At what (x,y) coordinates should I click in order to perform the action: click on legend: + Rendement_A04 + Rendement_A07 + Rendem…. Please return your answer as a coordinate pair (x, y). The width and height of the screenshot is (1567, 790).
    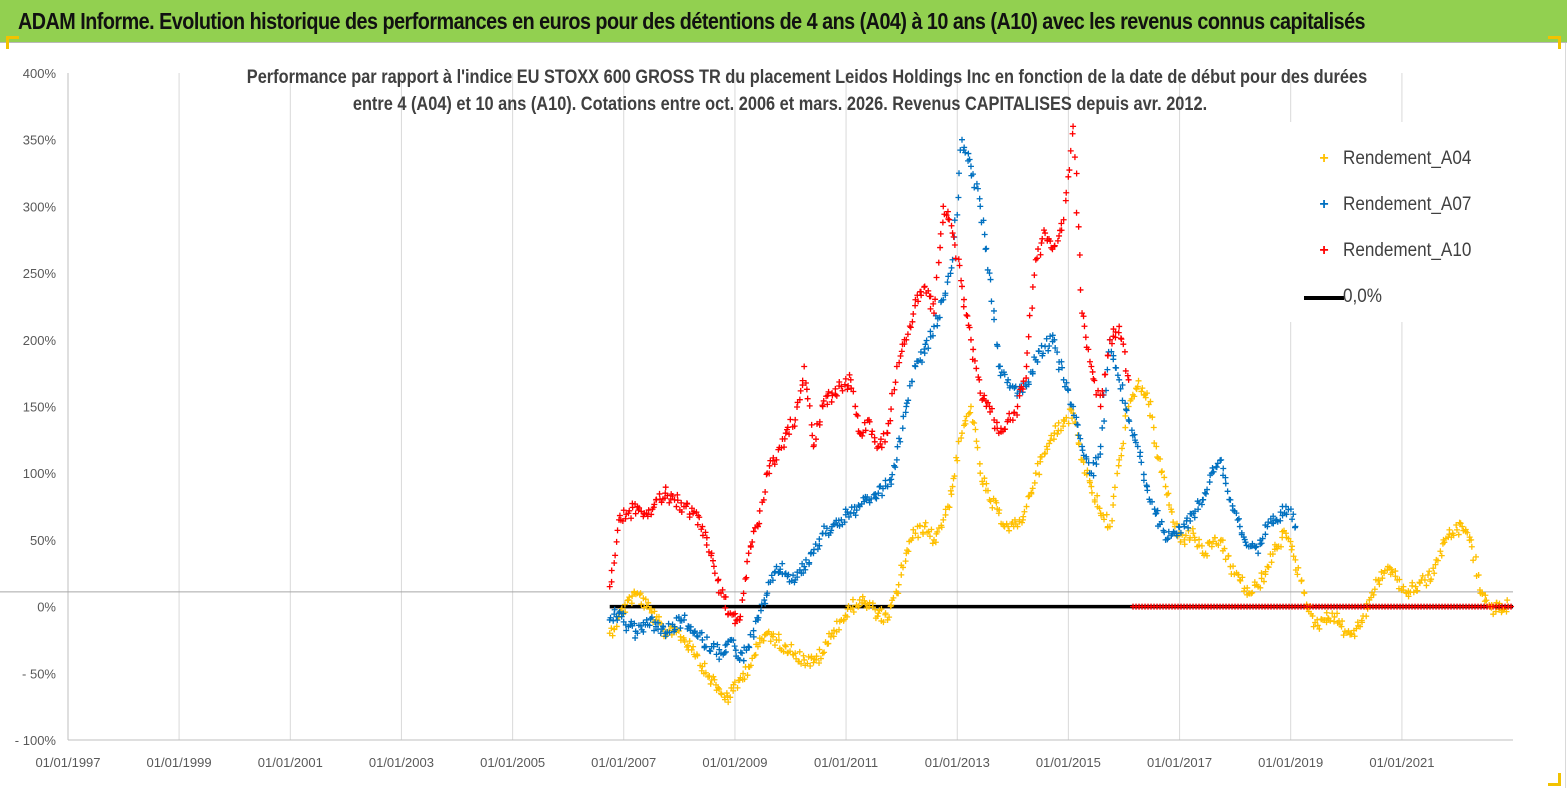
    Looking at the image, I should click on (1400, 222).